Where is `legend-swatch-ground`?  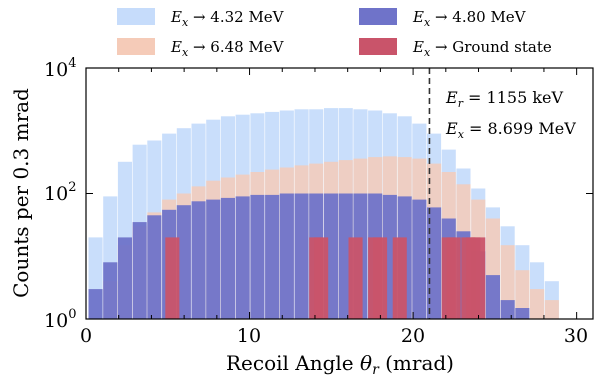 legend-swatch-ground is located at coordinates (378, 46).